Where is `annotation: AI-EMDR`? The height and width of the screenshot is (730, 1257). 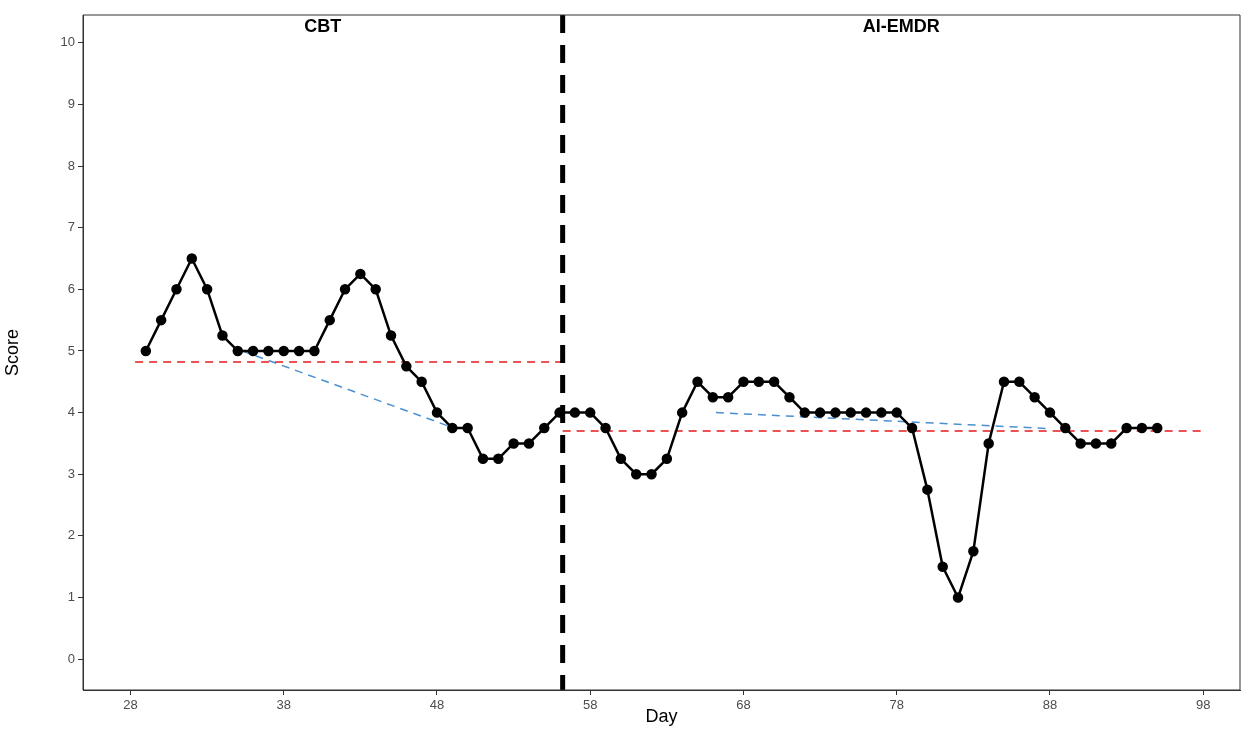 annotation: AI-EMDR is located at coordinates (901, 25).